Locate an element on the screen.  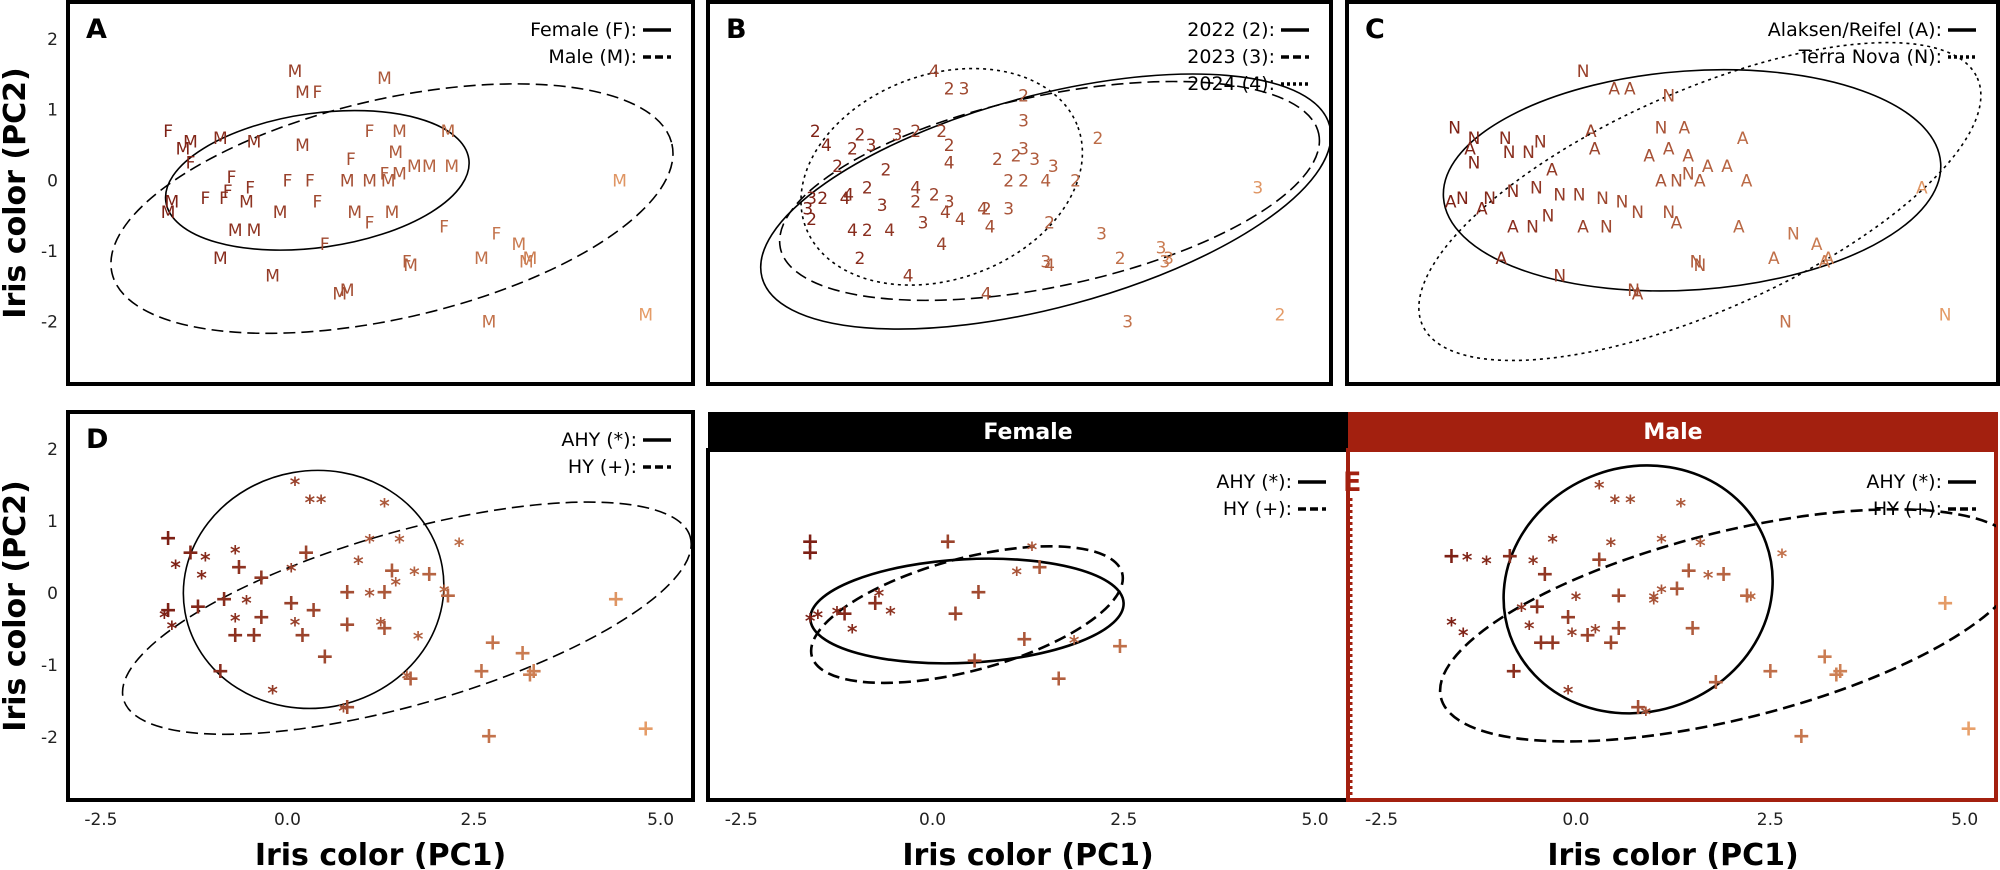
legend-label: Male (M): is located at coordinates (592, 57).